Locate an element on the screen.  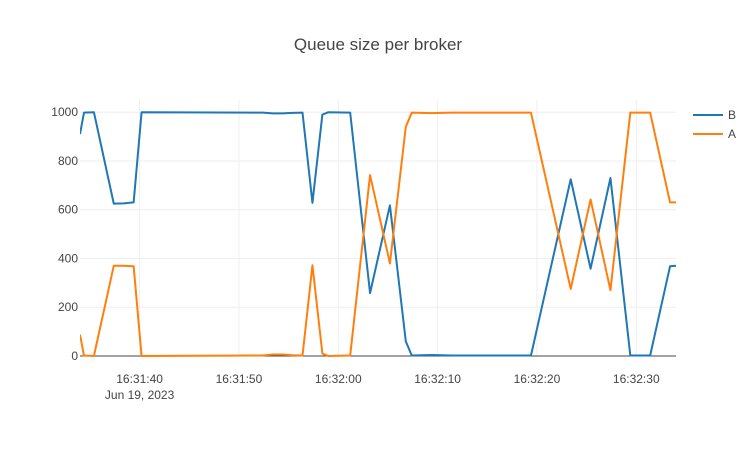
y-tick-label: 0 is located at coordinates (74, 356).